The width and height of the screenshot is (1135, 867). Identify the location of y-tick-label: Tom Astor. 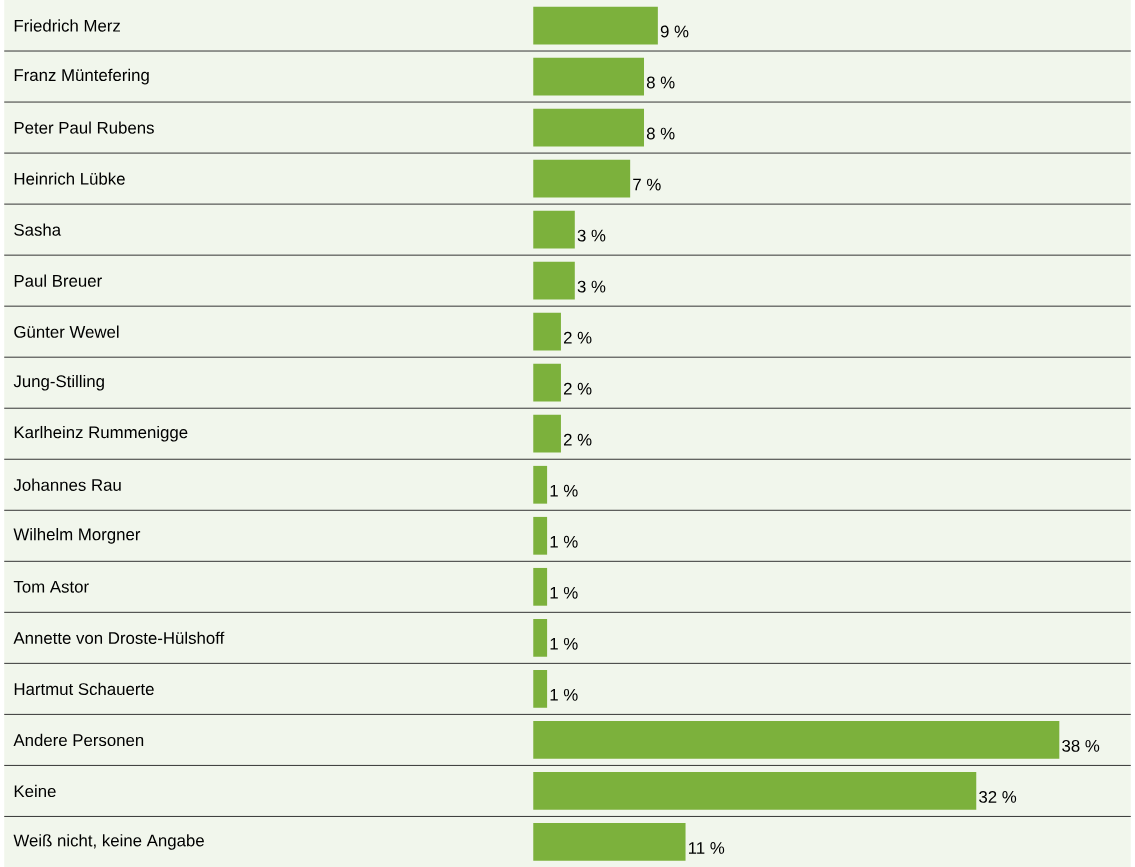
(51, 586).